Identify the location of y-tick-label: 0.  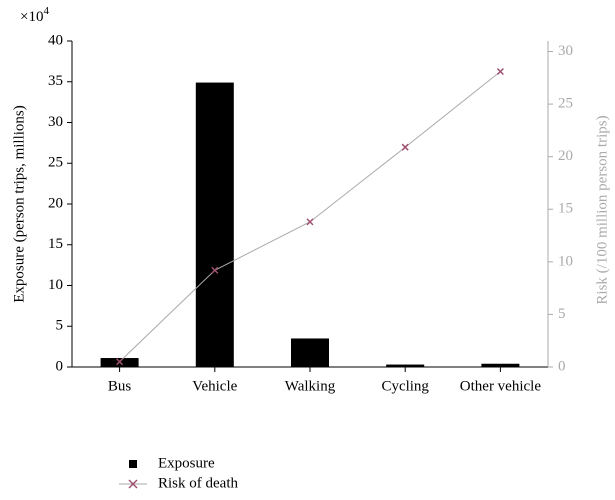
(60, 366).